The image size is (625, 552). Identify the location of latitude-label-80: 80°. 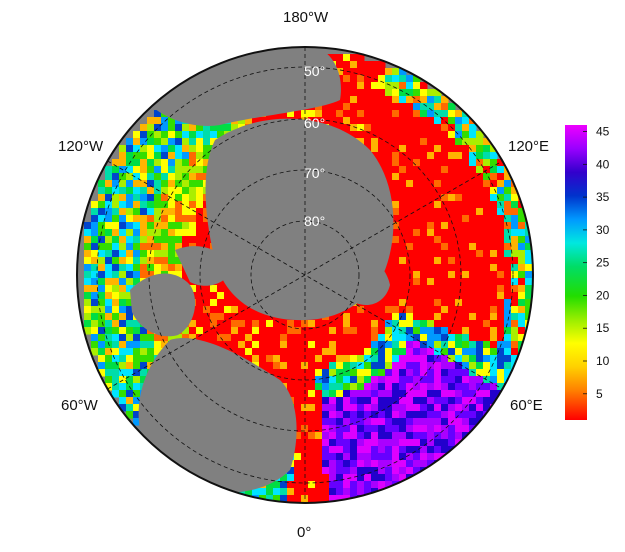
(314, 221).